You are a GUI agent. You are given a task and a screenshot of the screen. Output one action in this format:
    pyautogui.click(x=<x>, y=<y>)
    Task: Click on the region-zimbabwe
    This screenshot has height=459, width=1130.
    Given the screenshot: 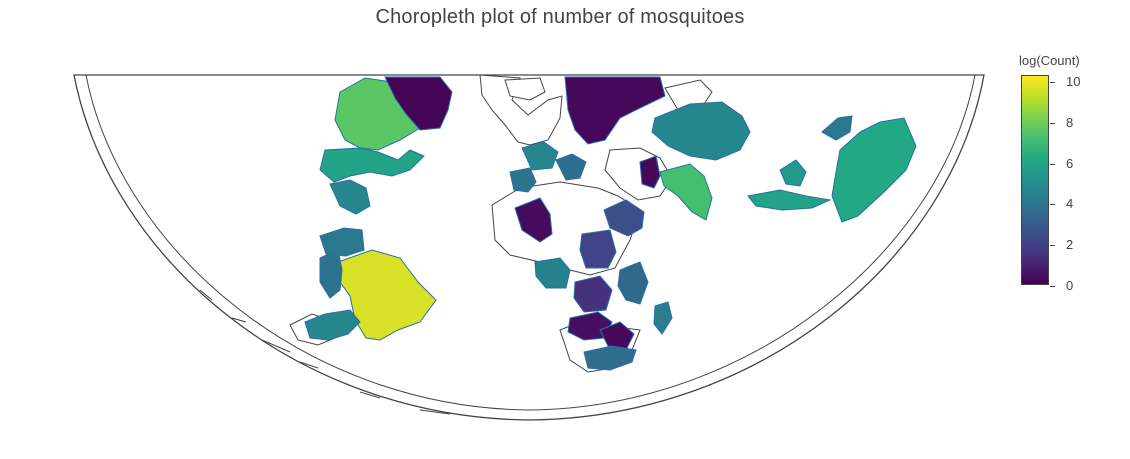 What is the action you would take?
    pyautogui.click(x=617, y=336)
    